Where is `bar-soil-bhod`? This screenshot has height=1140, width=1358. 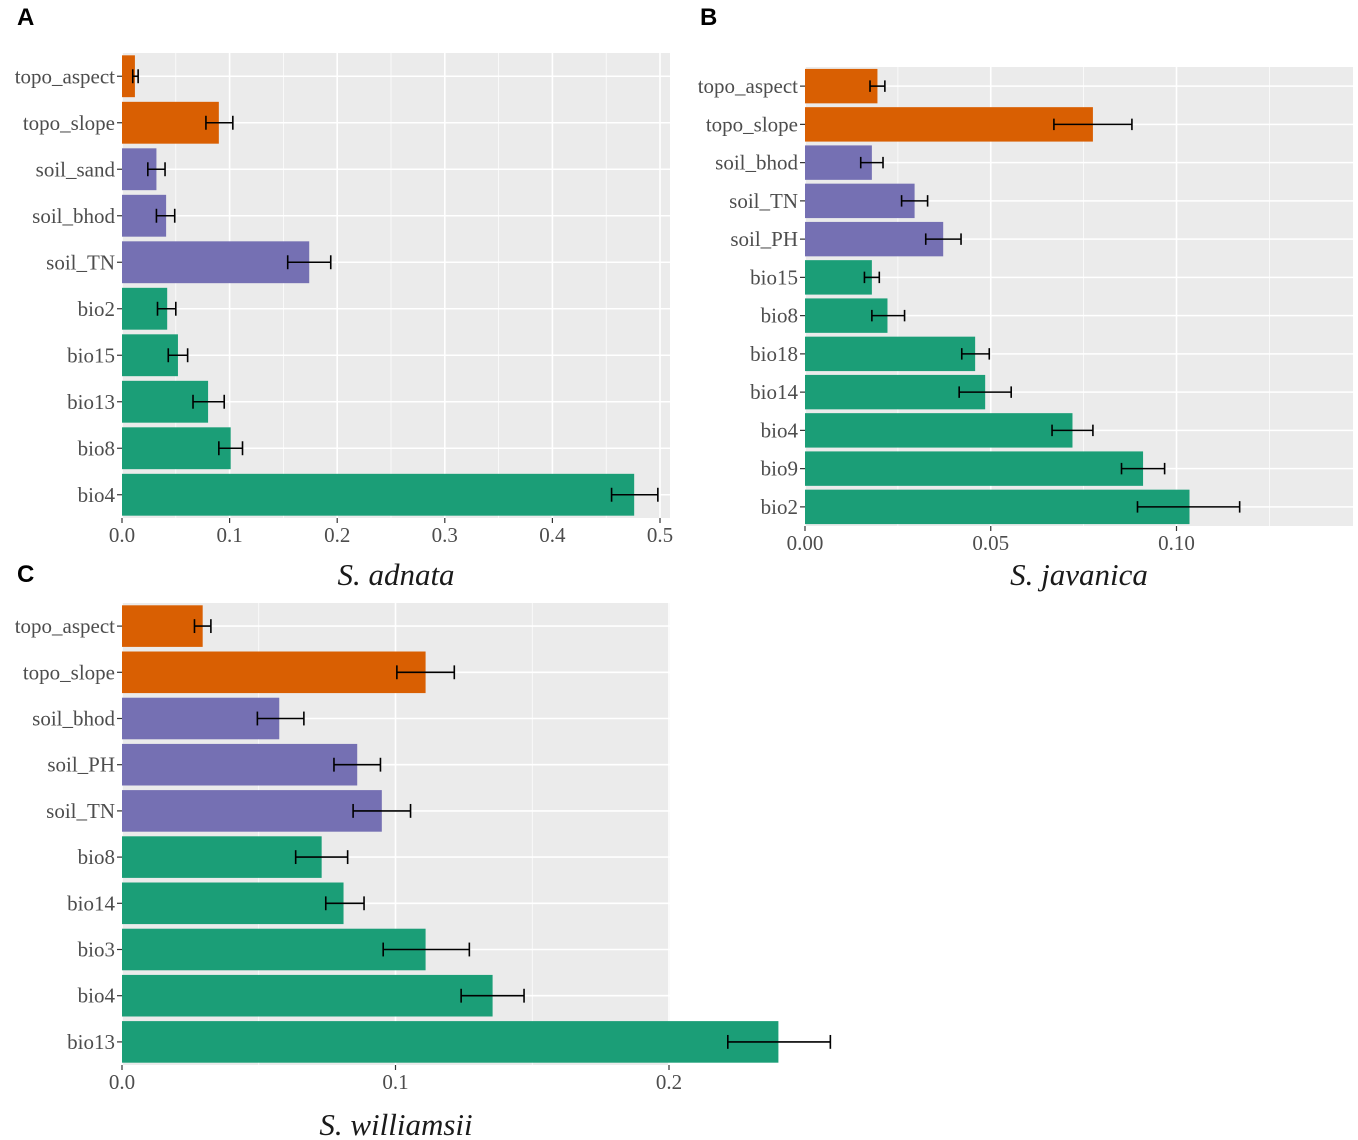 bar-soil-bhod is located at coordinates (201, 718).